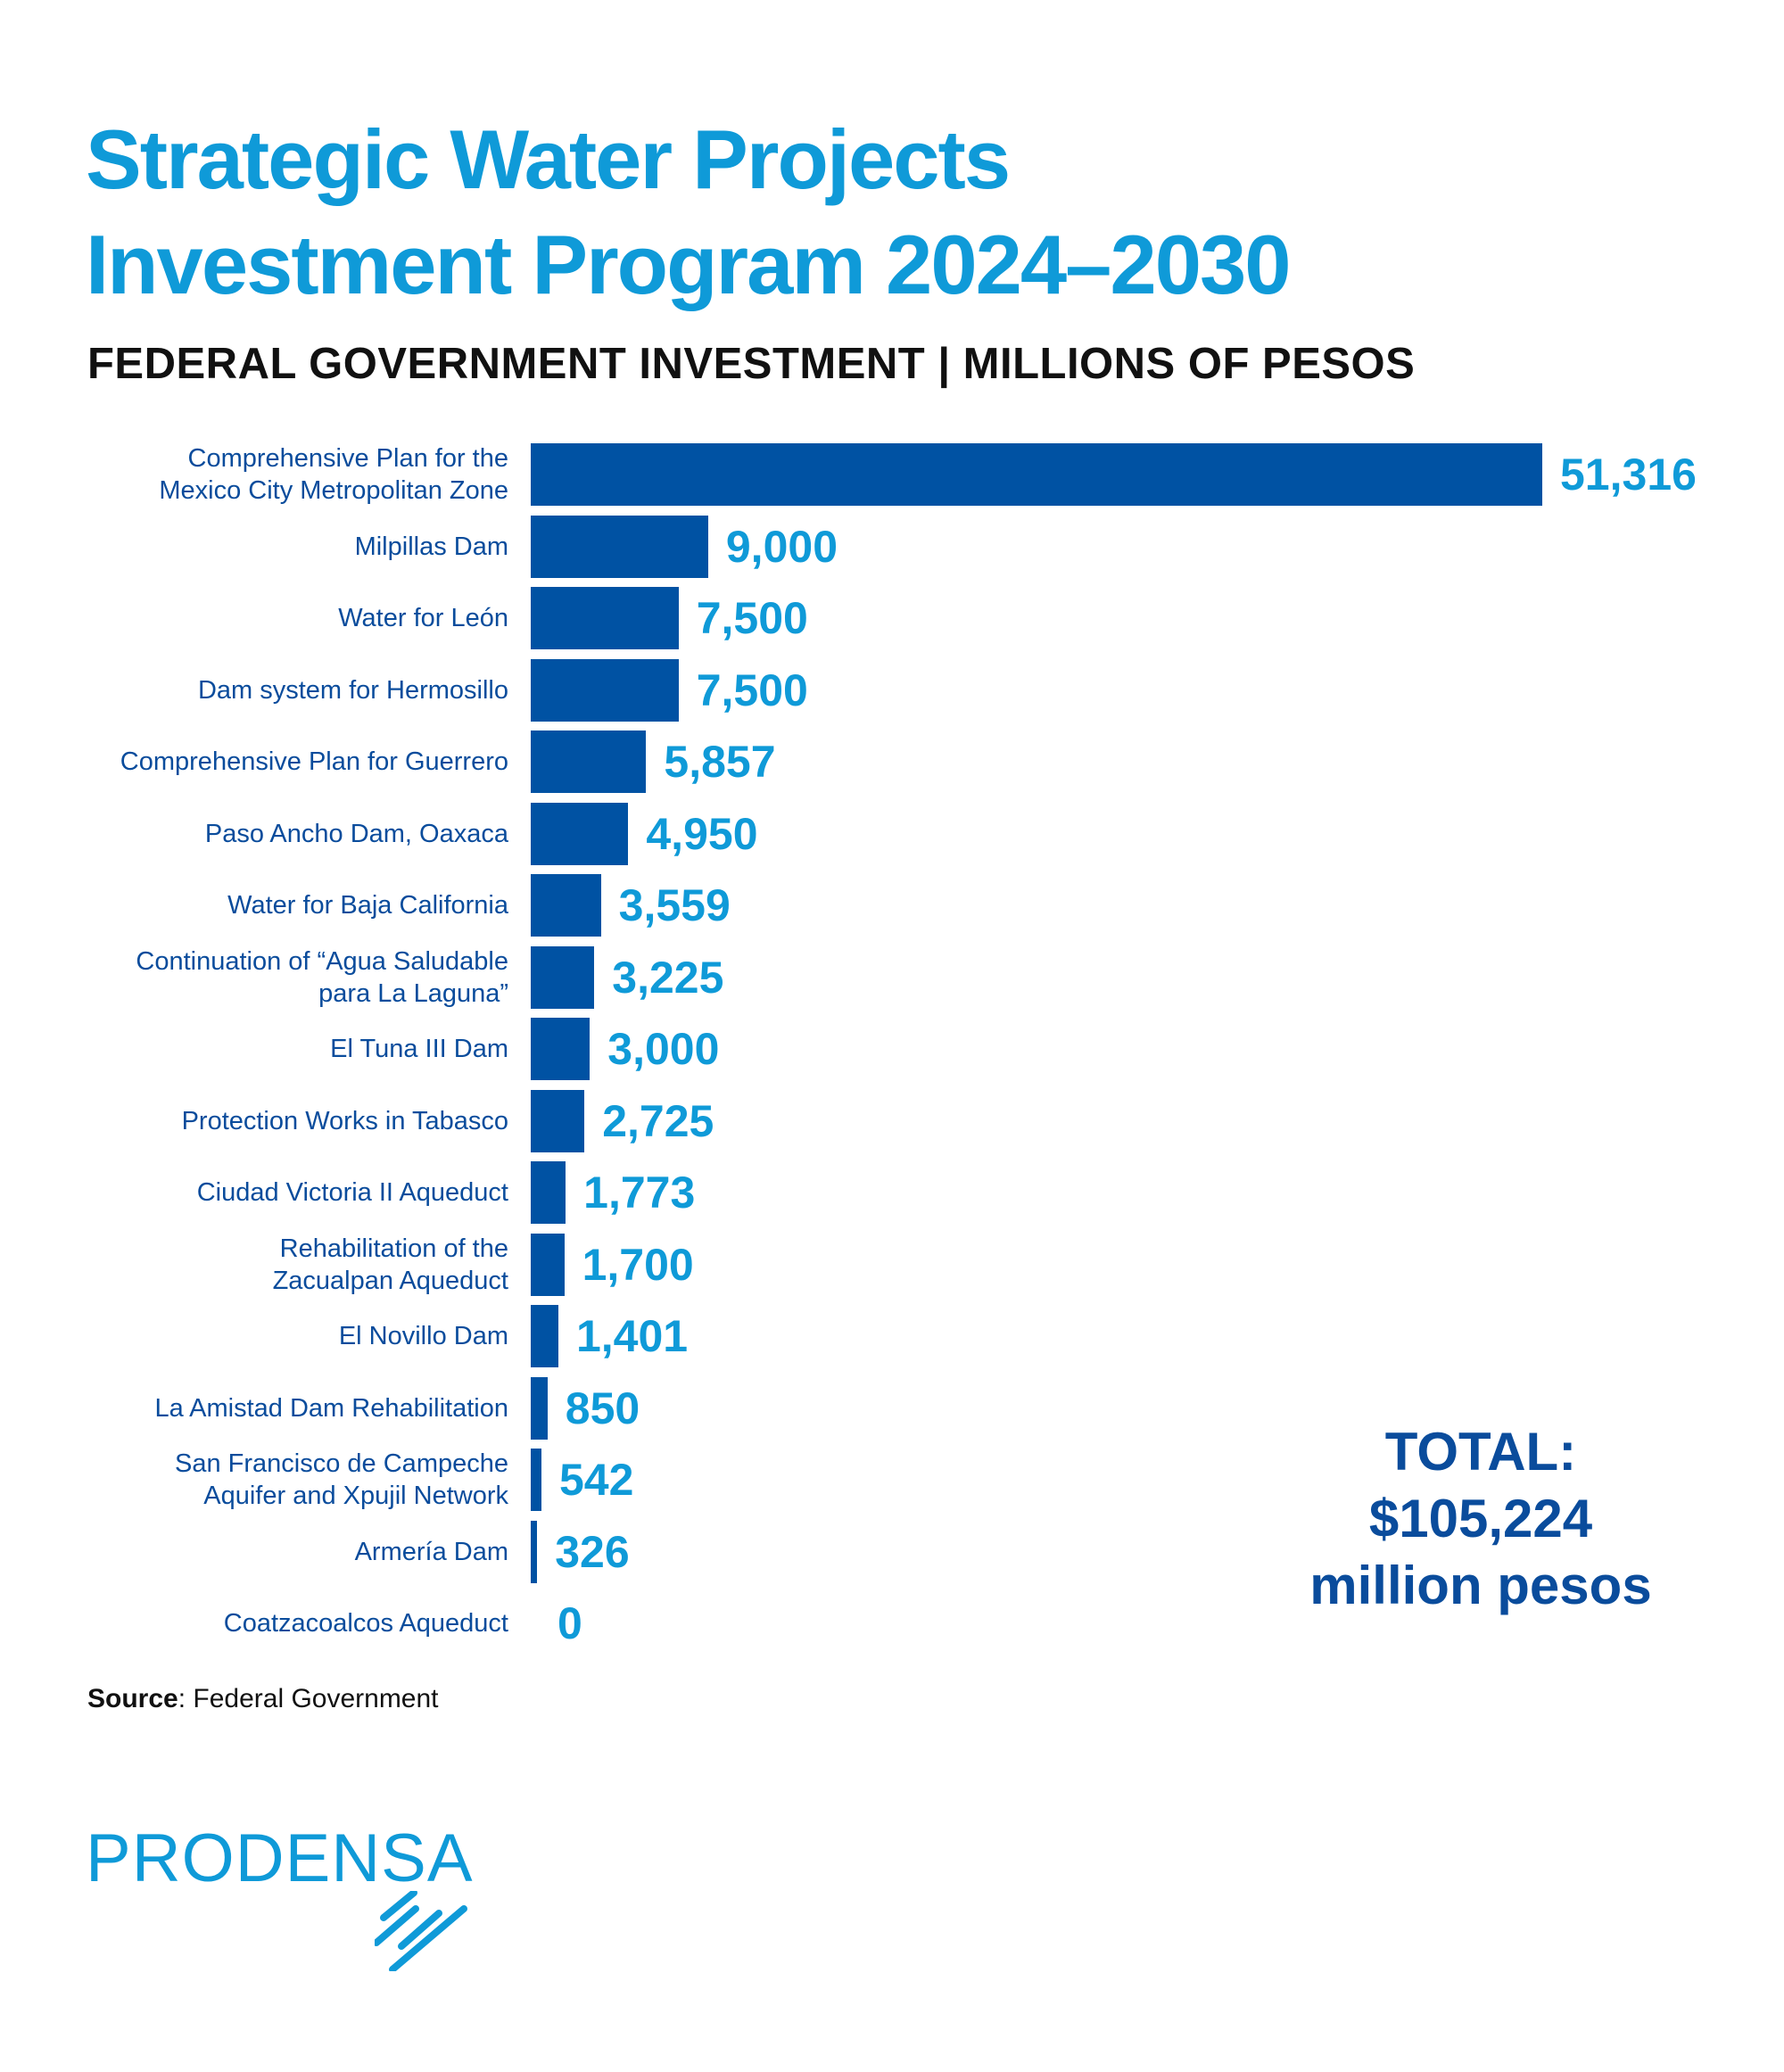 This screenshot has height=2072, width=1784. I want to click on category-label: Water for León, so click(423, 618).